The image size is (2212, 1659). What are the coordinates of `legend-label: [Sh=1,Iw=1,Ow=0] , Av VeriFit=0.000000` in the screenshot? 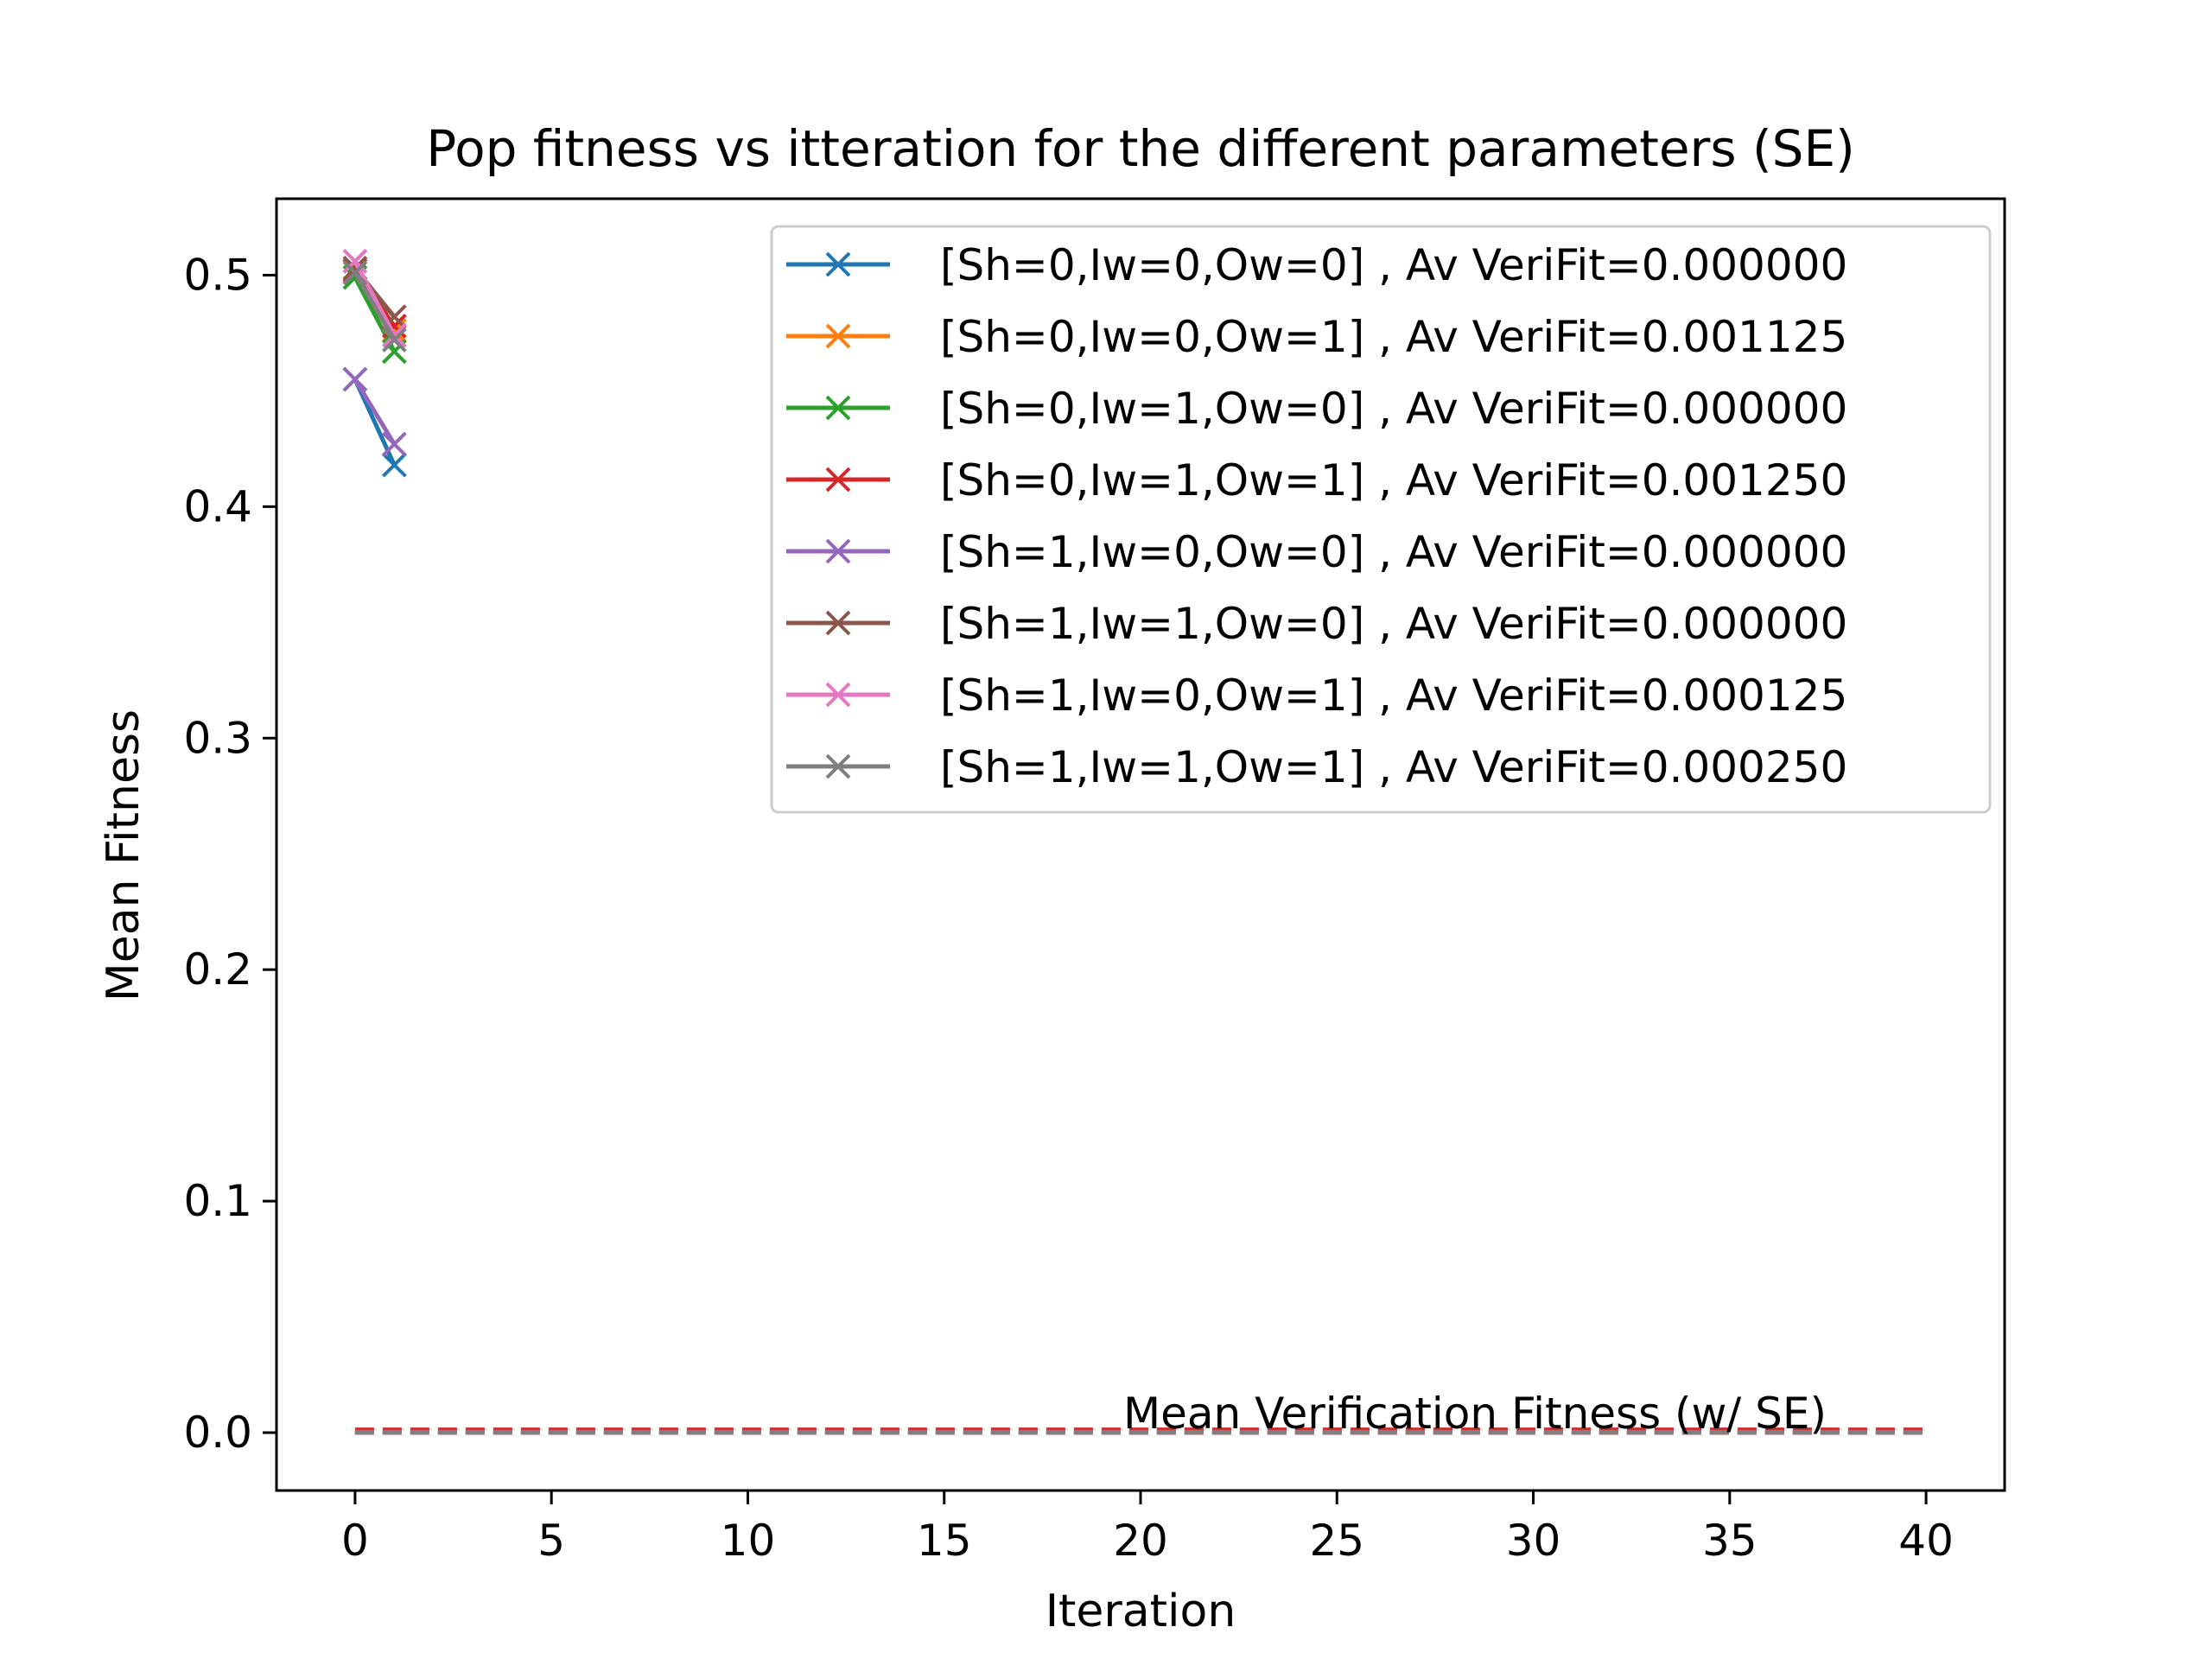 It's located at (1393, 624).